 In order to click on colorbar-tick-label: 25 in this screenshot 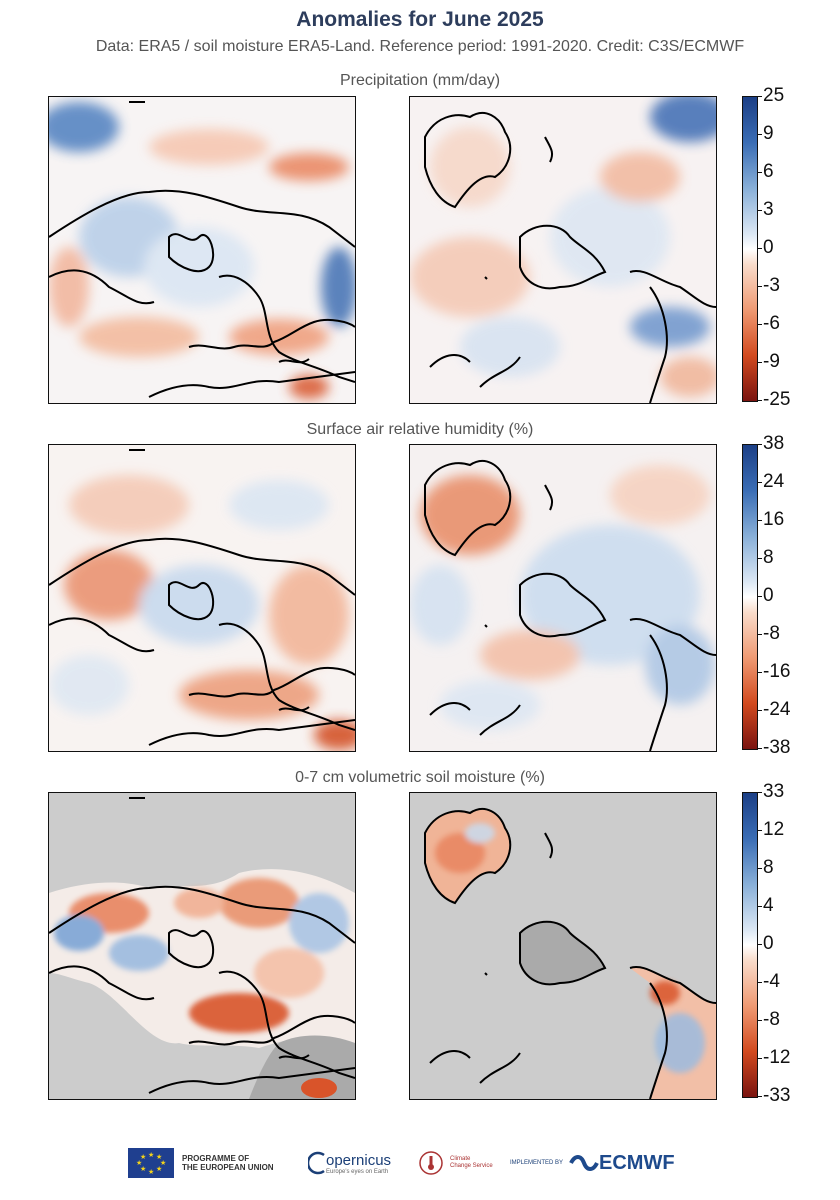, I will do `click(774, 95)`.